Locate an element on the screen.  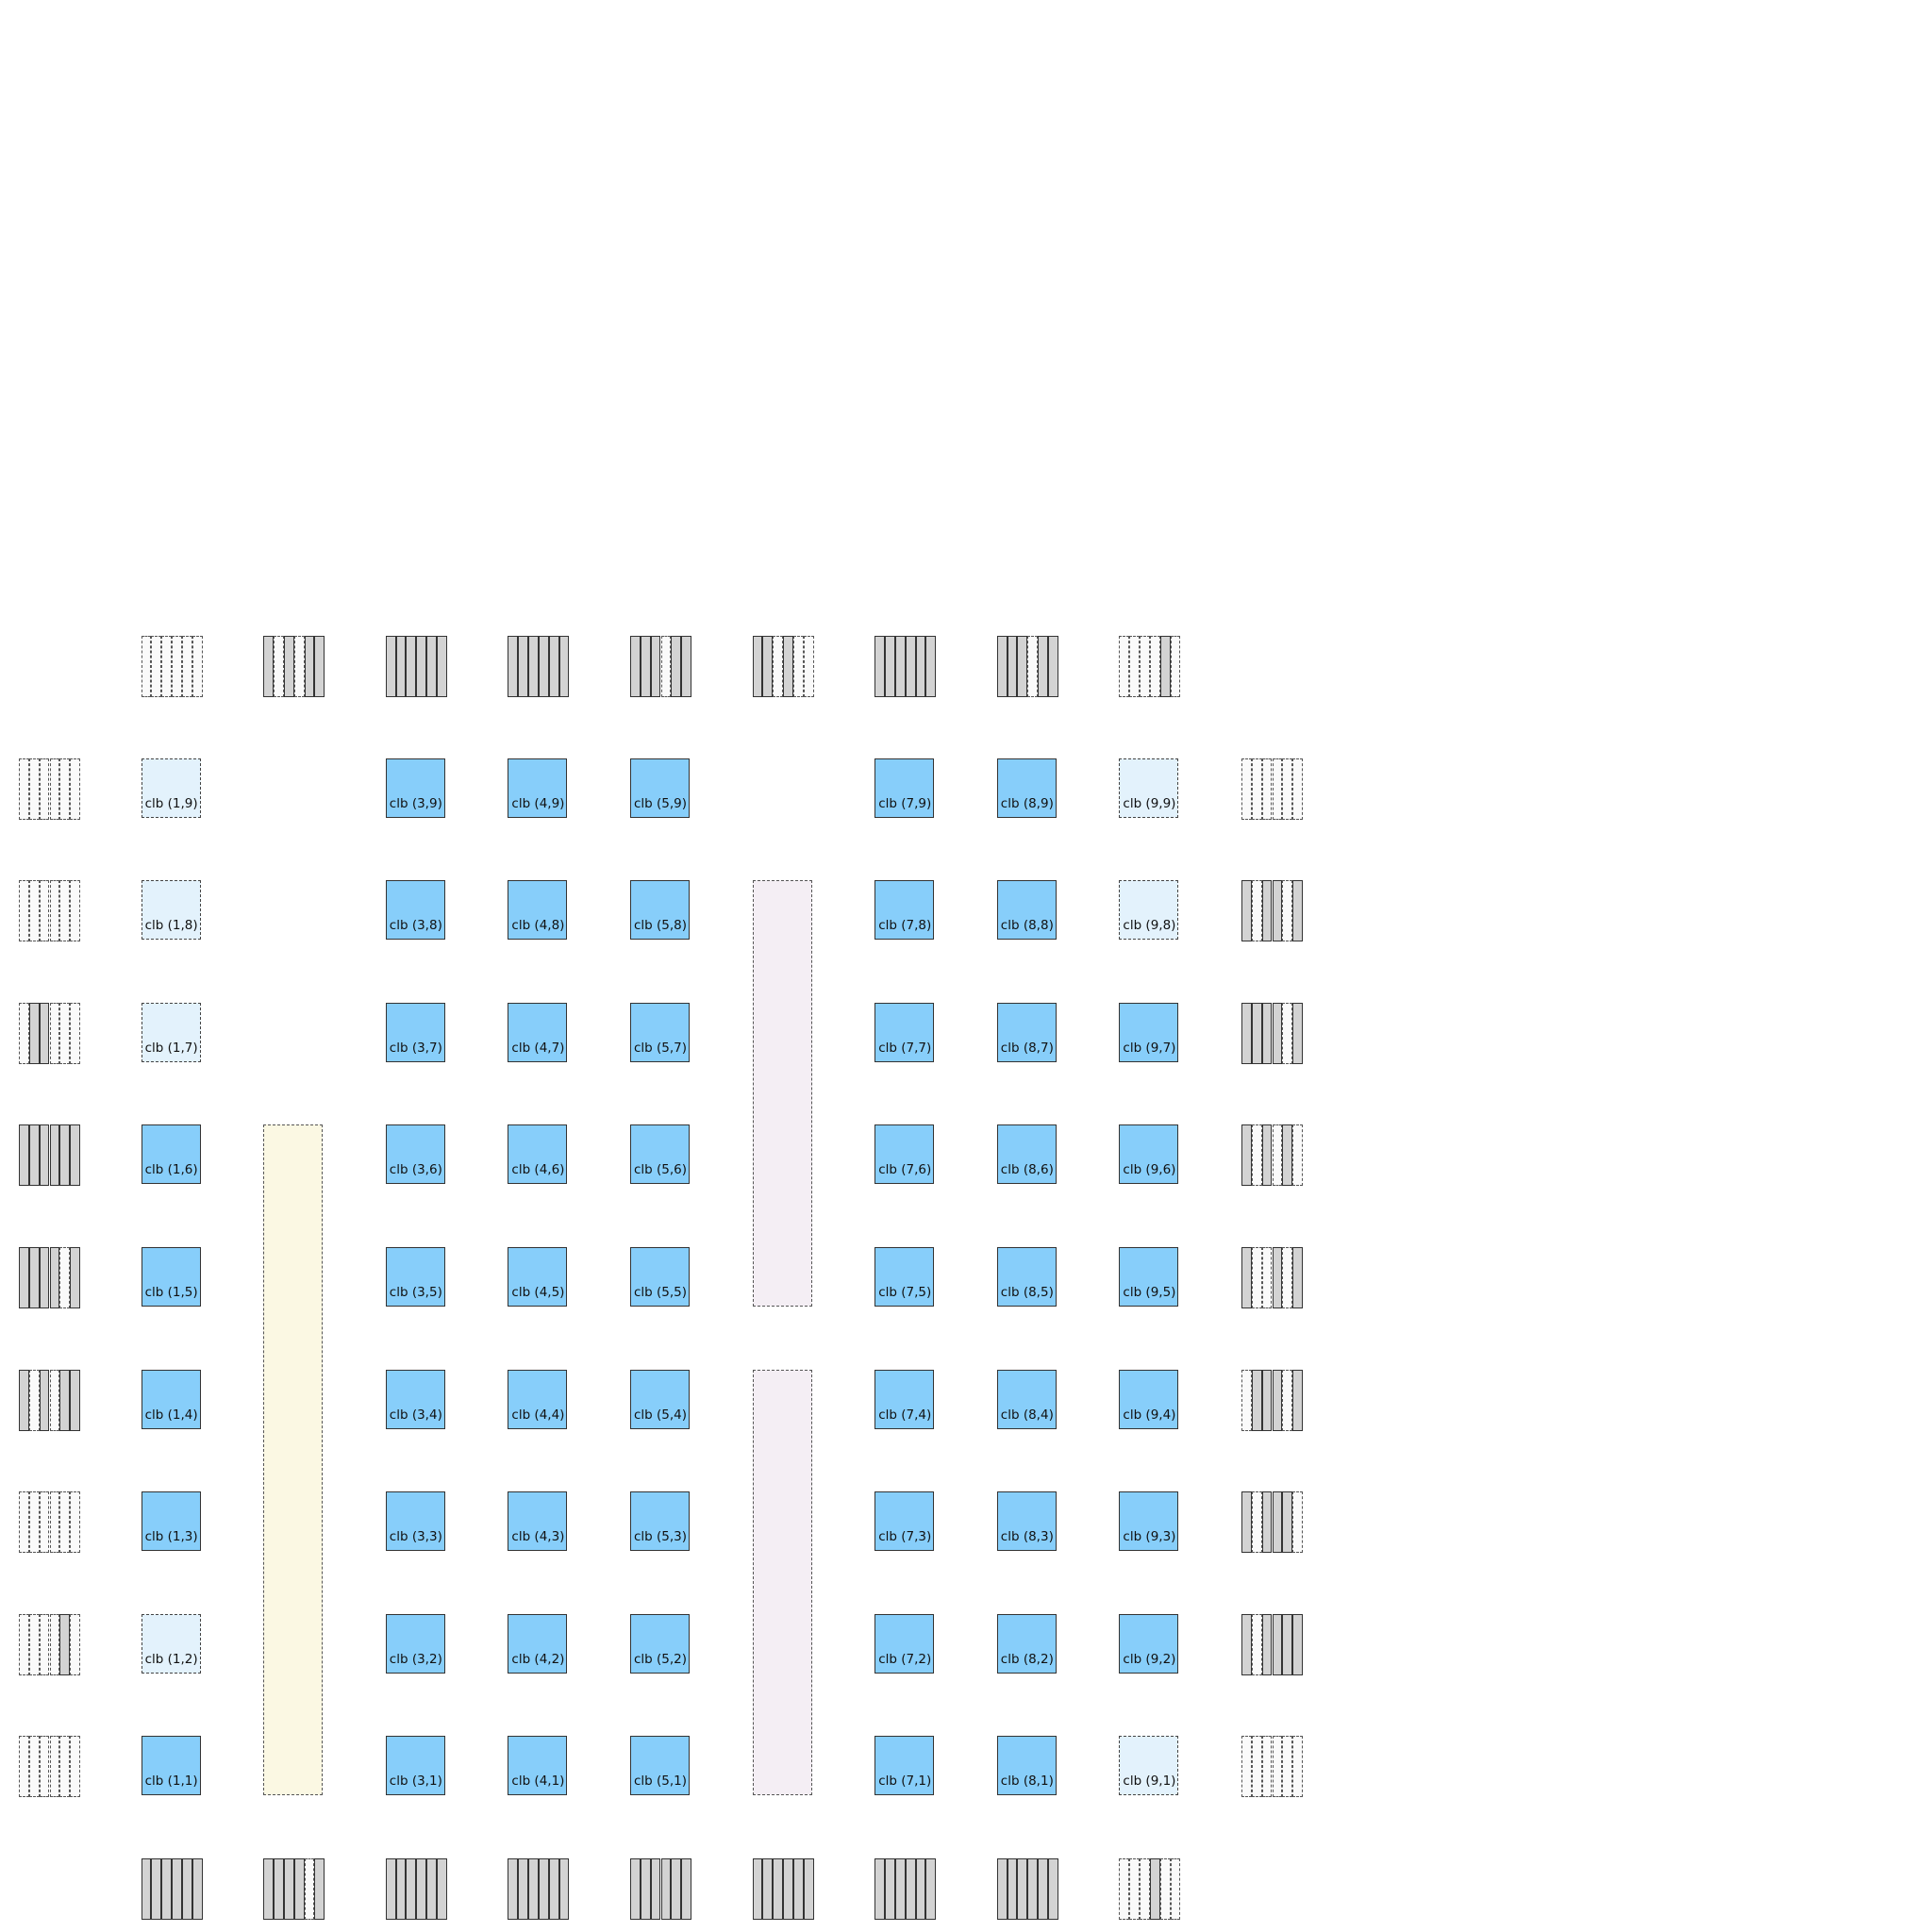
clb-label: clb (7,7) is located at coordinates (905, 1048).